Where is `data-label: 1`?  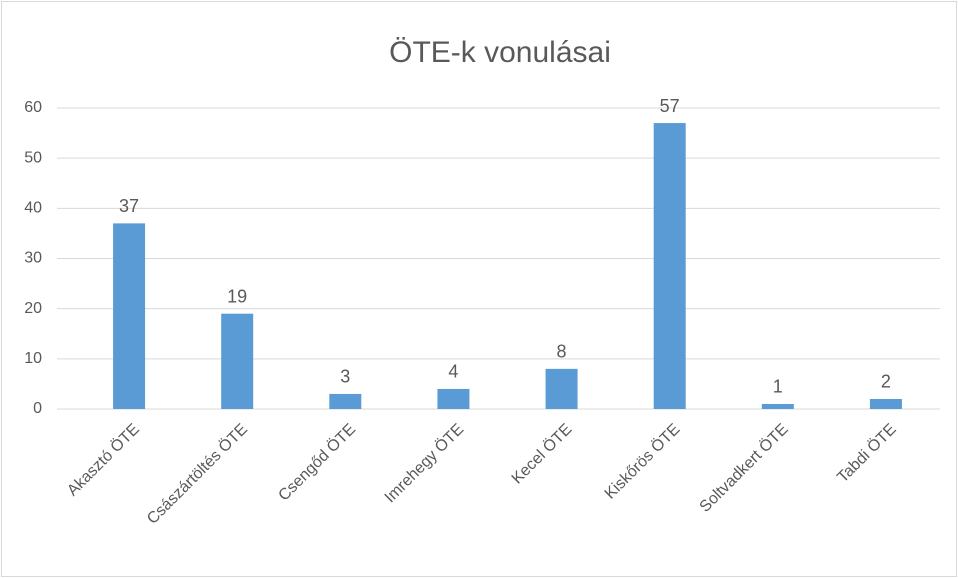
data-label: 1 is located at coordinates (778, 387).